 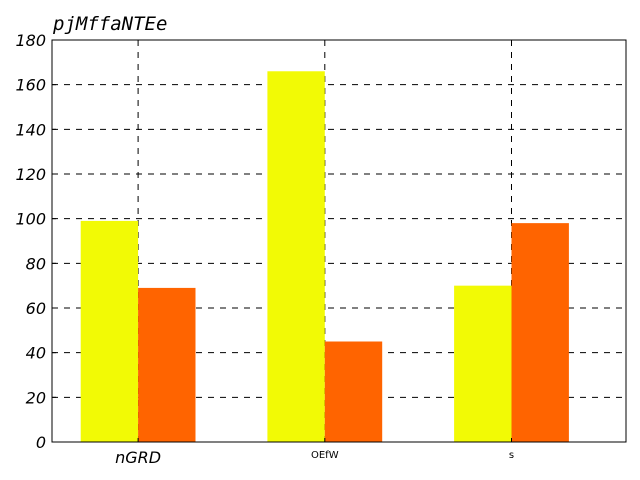 What do you see at coordinates (30, 174) in the screenshot?
I see `y-tick-label: 120` at bounding box center [30, 174].